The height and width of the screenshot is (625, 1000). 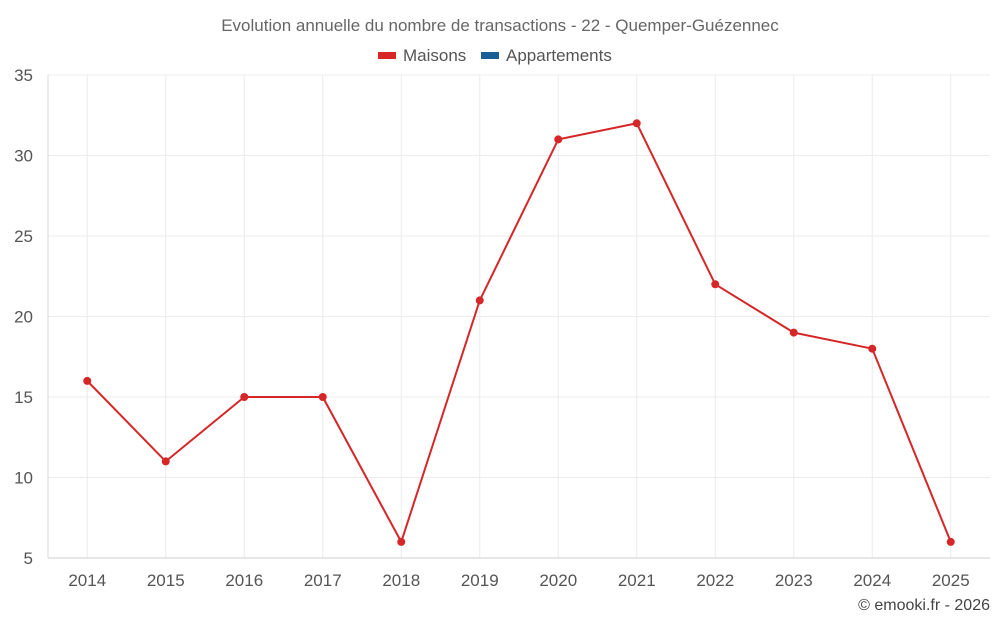 I want to click on y-tick-label: 10, so click(x=23, y=478).